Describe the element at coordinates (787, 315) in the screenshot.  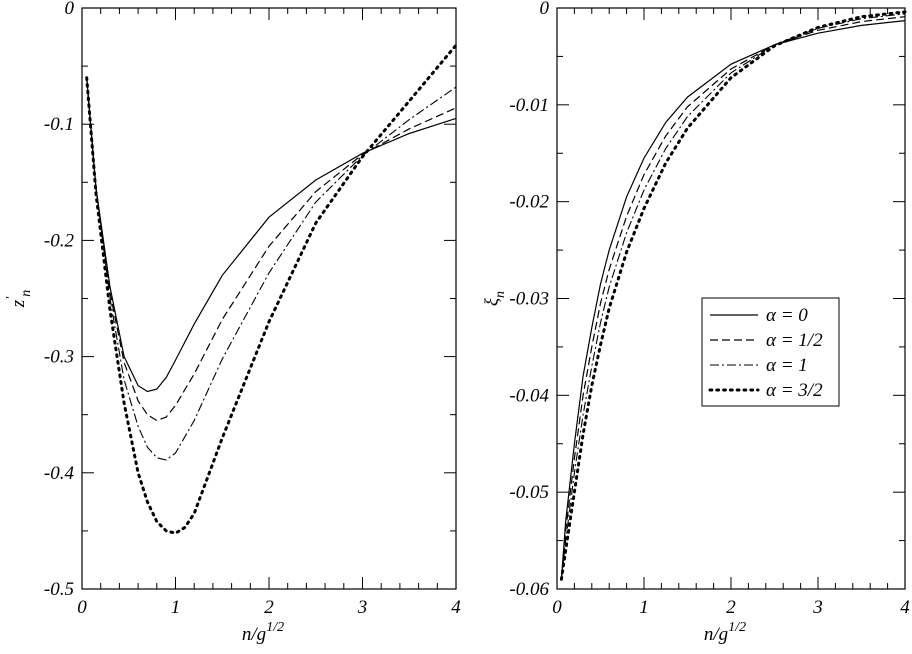
I see `legend-label: α = 0` at that location.